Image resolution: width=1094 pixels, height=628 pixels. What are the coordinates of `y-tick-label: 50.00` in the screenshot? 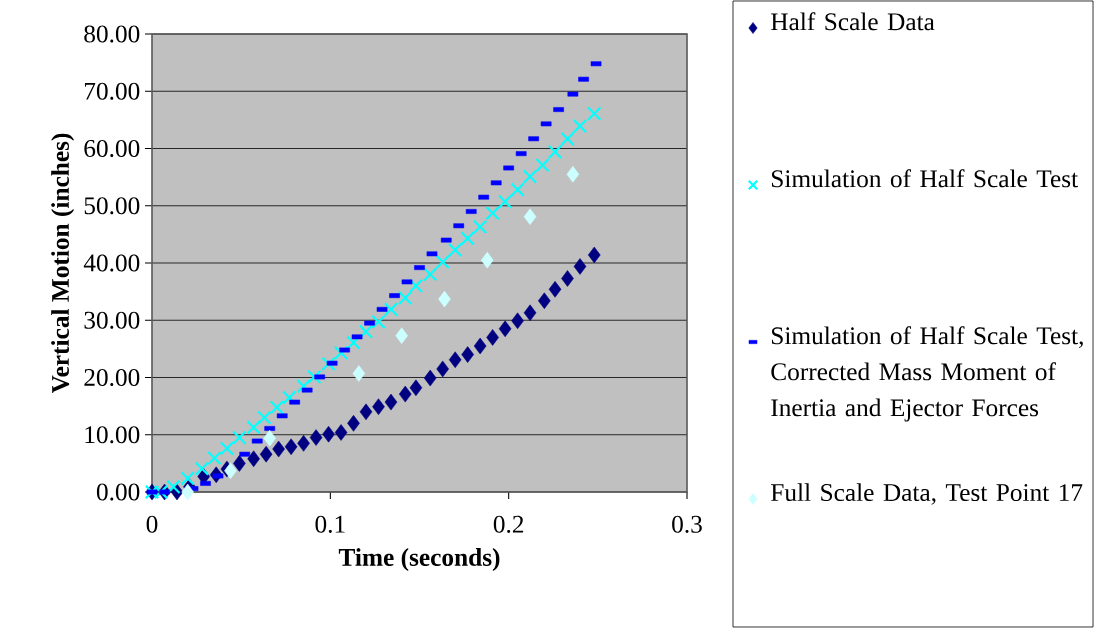 It's located at (112, 206).